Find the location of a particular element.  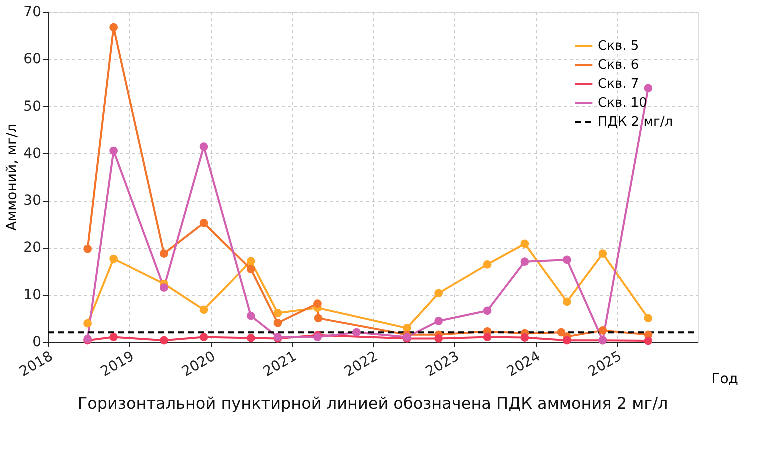

y-tick-label: 10 is located at coordinates (33, 295).